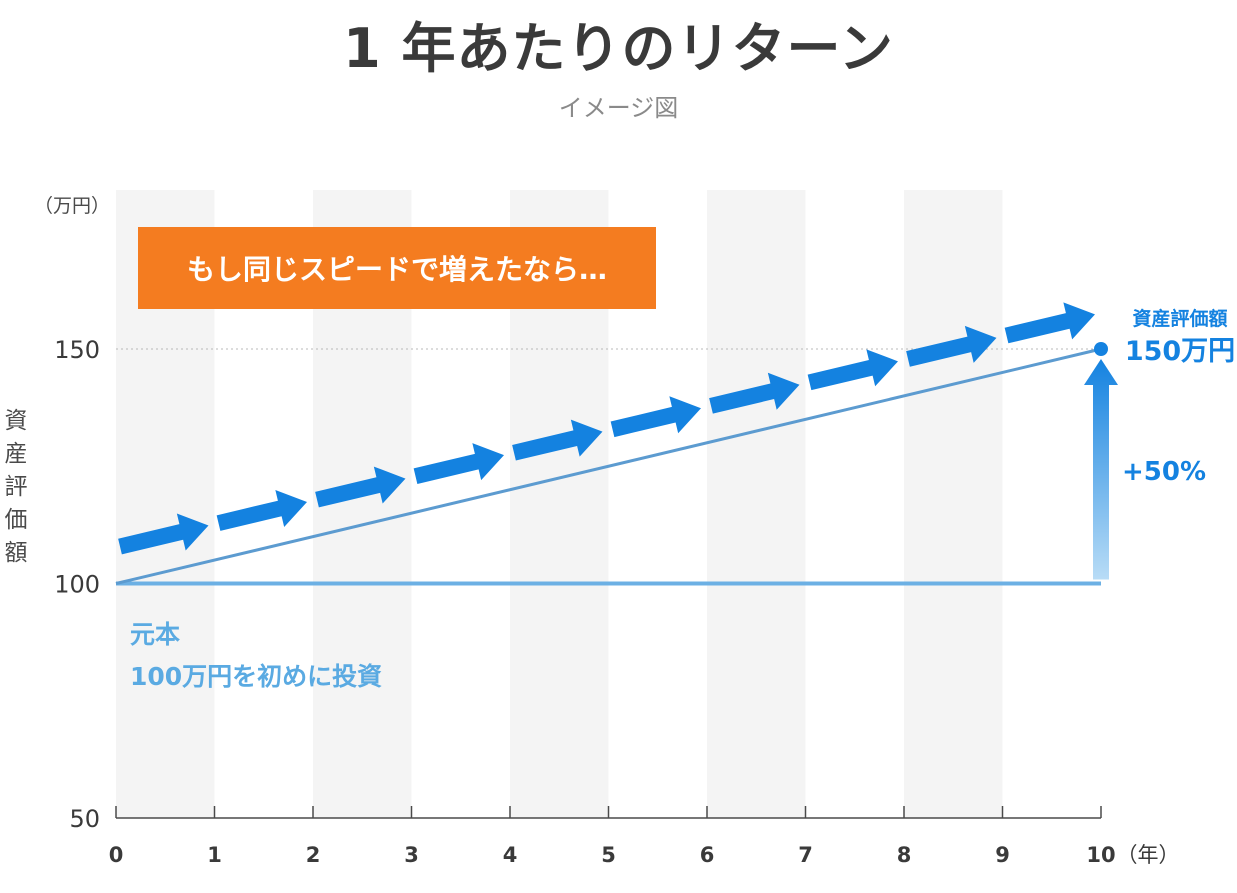 This screenshot has width=1237, height=893. What do you see at coordinates (1101, 349) in the screenshot?
I see `end-point-marker` at bounding box center [1101, 349].